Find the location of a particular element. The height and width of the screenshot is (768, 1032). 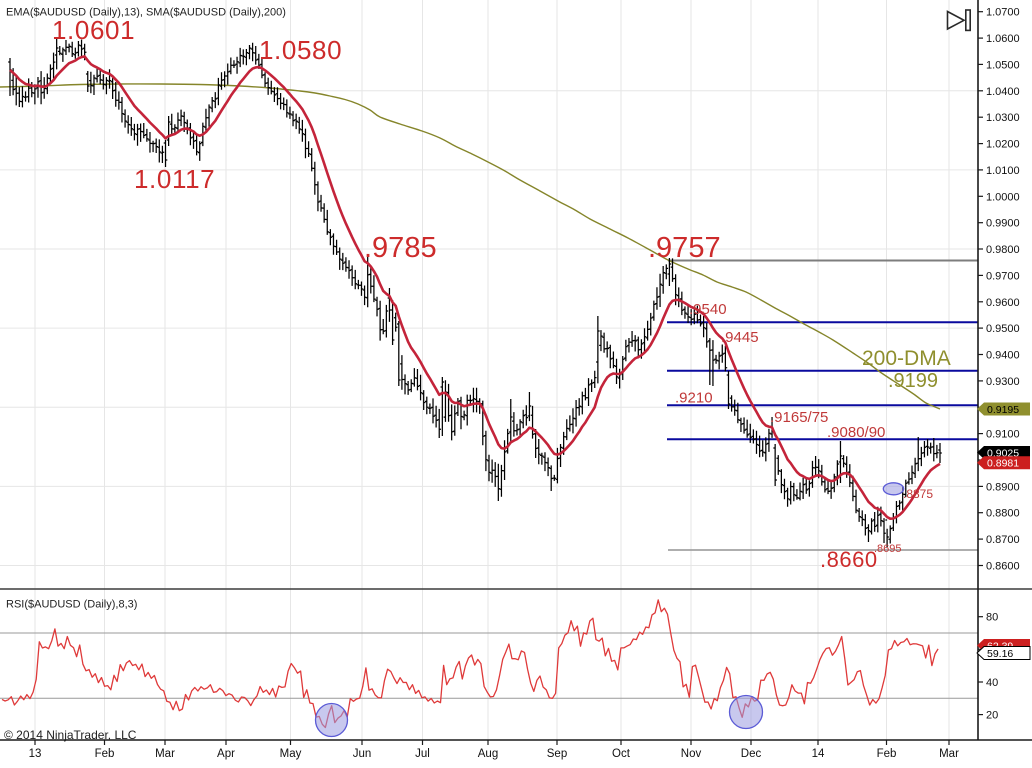

svg-text: 40 is located at coordinates (992, 683).